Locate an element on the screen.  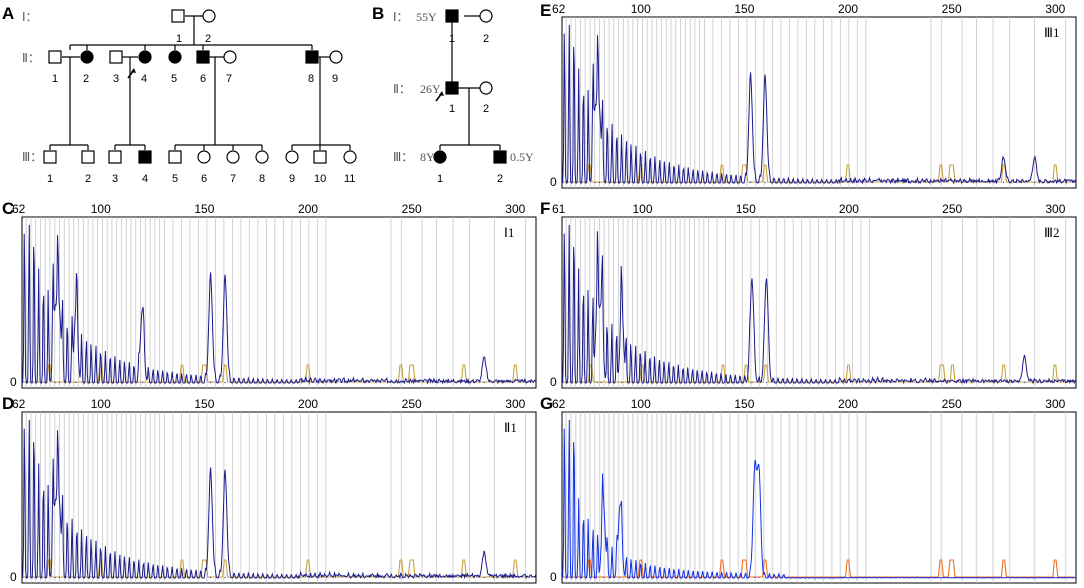
sample-label: Ⅱ1 is located at coordinates (510, 427).